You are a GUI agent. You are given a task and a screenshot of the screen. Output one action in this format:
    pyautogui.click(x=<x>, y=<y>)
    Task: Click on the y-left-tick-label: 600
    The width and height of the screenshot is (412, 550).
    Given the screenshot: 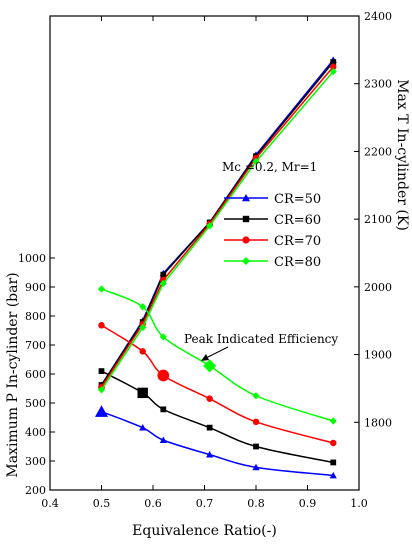 What is the action you would take?
    pyautogui.click(x=35, y=374)
    